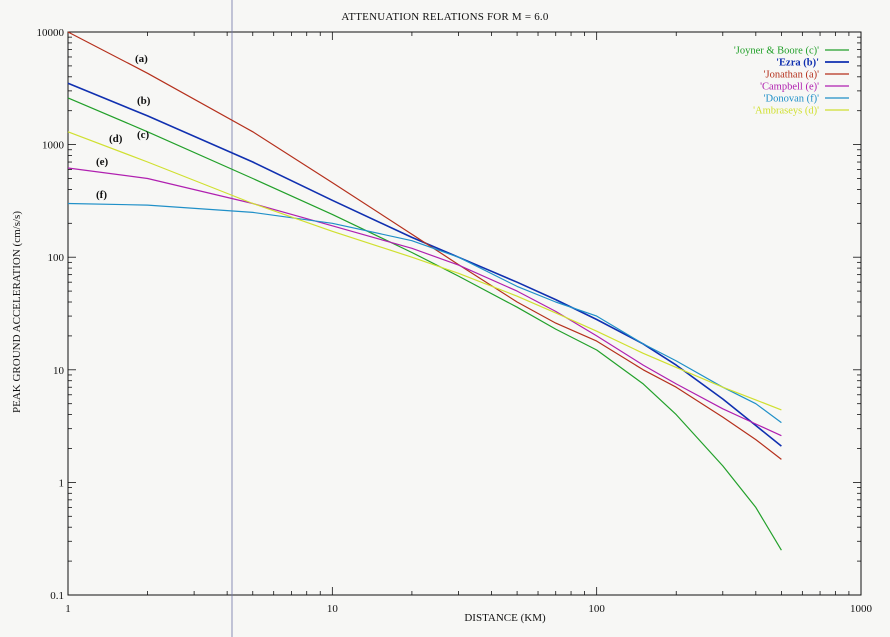 This screenshot has width=890, height=637. I want to click on chart-title: ATTENUATION RELATIONS FOR M = 6.0, so click(445, 17).